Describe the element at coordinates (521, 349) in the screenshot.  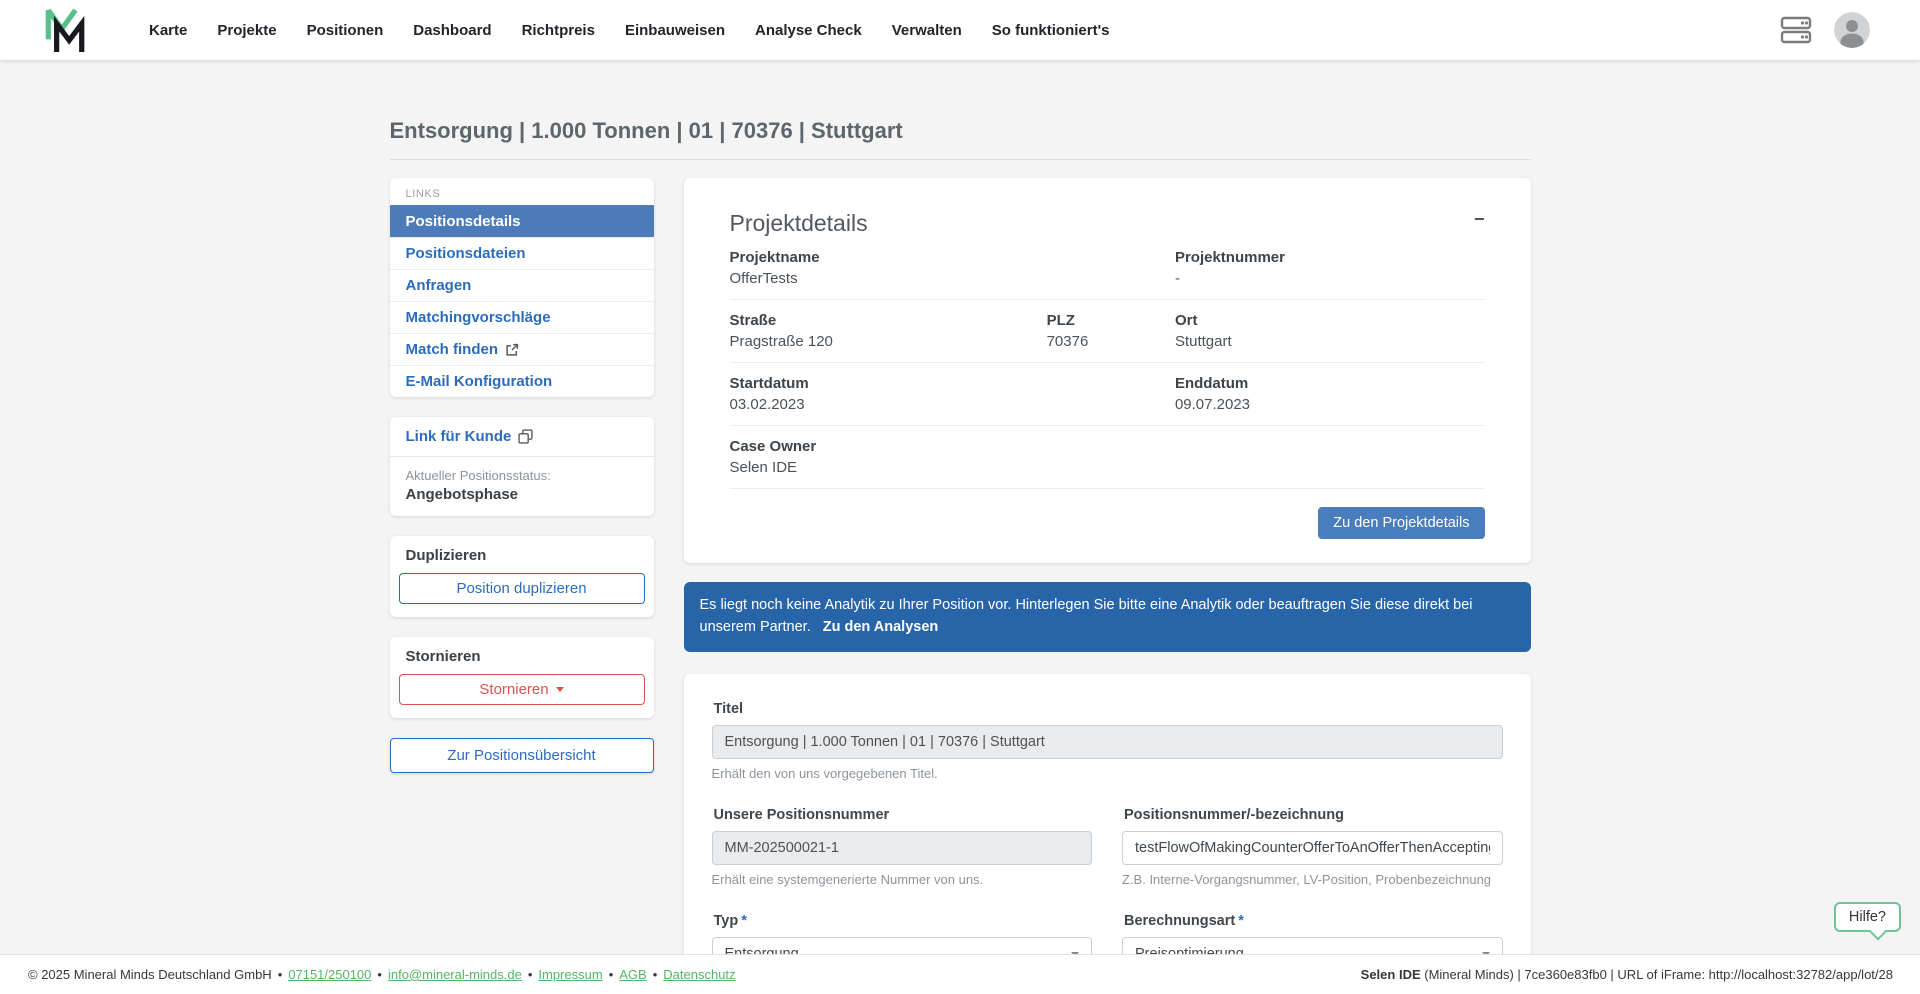
I see `sidebar-item-match-finden: Match finden` at that location.